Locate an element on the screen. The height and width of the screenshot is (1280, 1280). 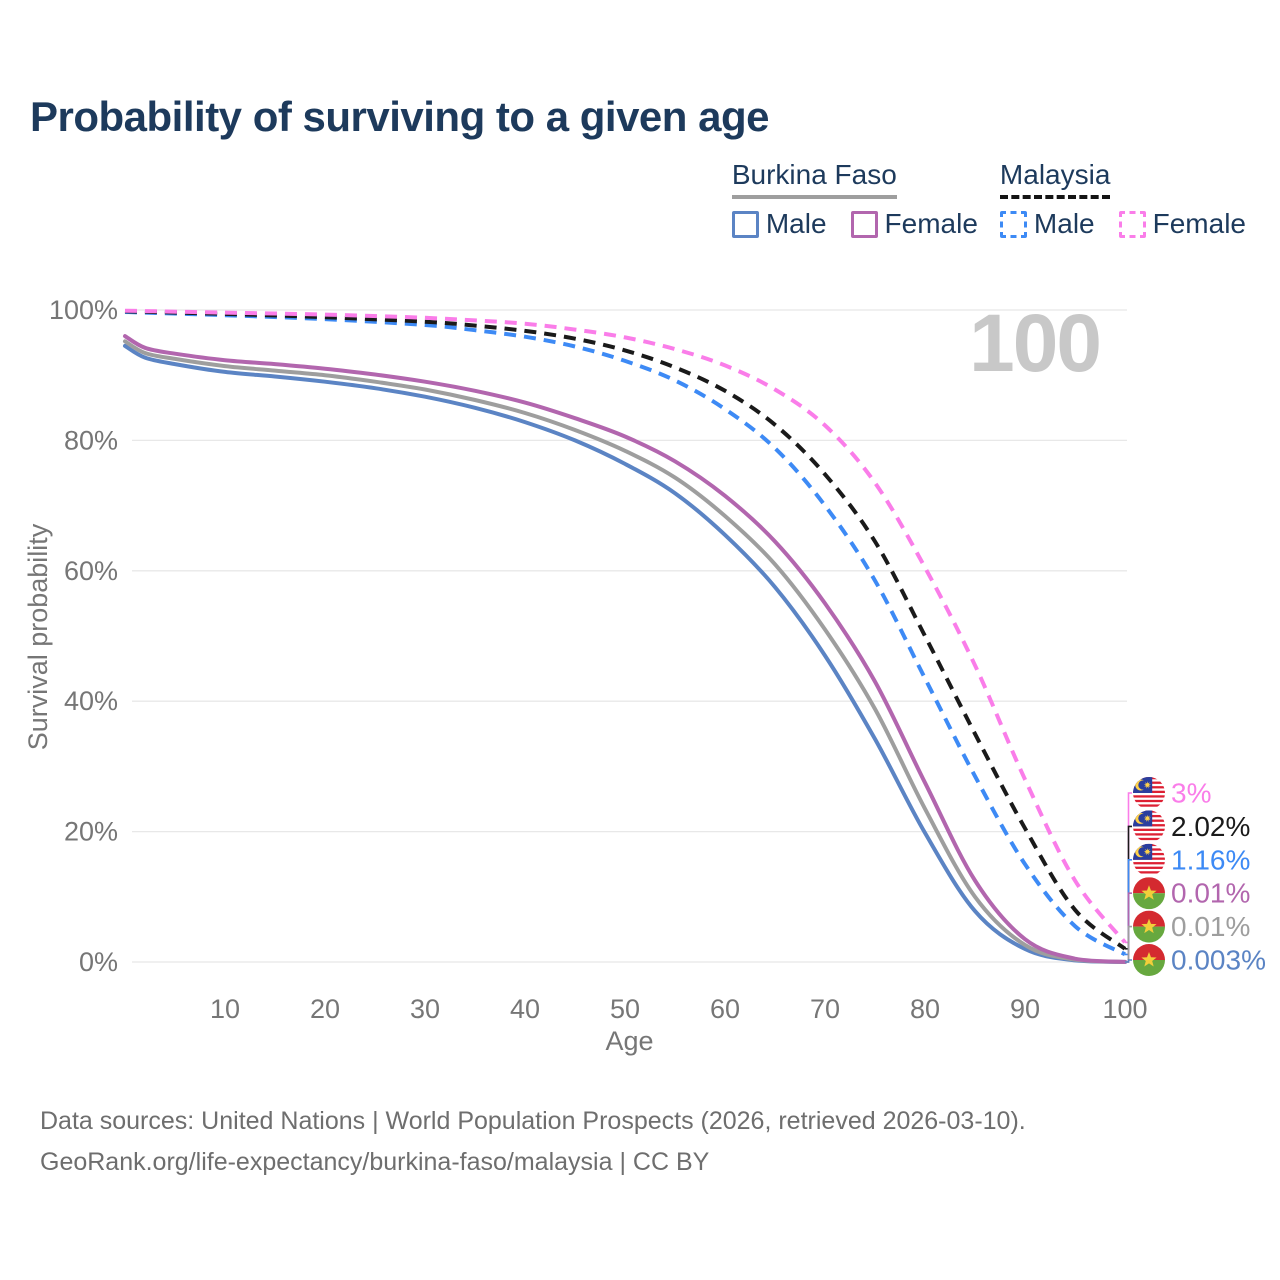
x-tick-label: 40 is located at coordinates (525, 1009).